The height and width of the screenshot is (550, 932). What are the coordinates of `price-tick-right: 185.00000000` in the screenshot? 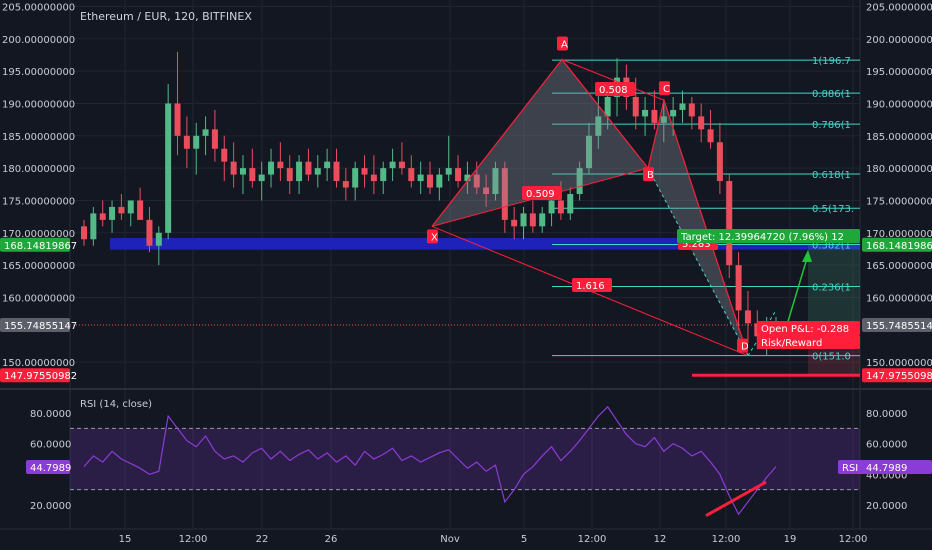 It's located at (899, 137).